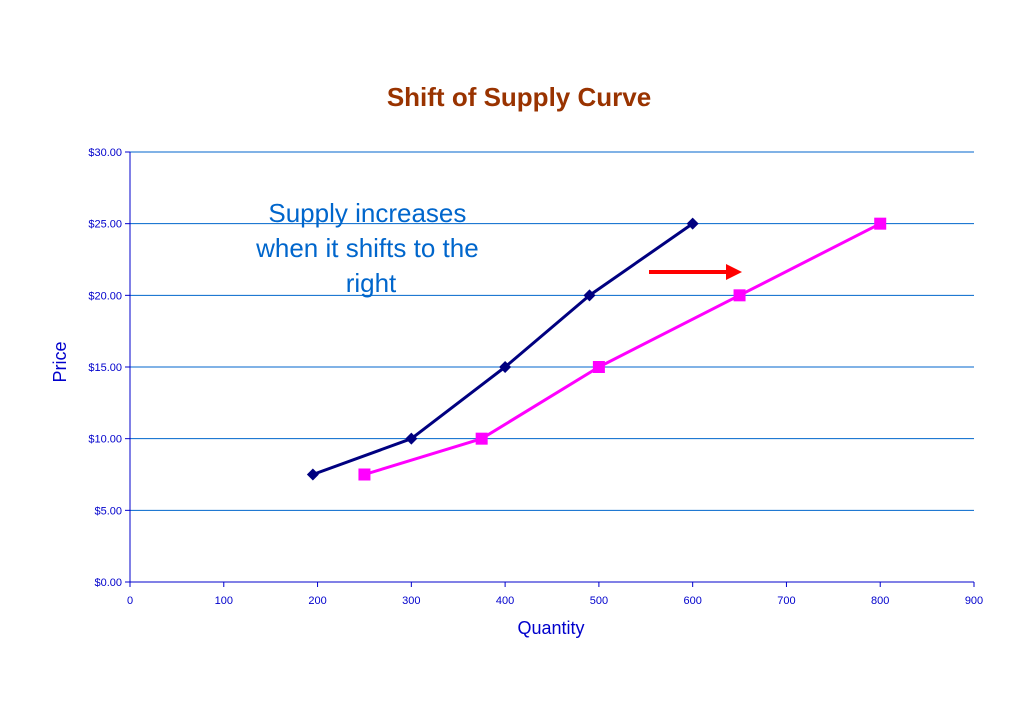 This screenshot has height=704, width=1024. What do you see at coordinates (105, 440) in the screenshot?
I see `y-tick-label-2: $10.00` at bounding box center [105, 440].